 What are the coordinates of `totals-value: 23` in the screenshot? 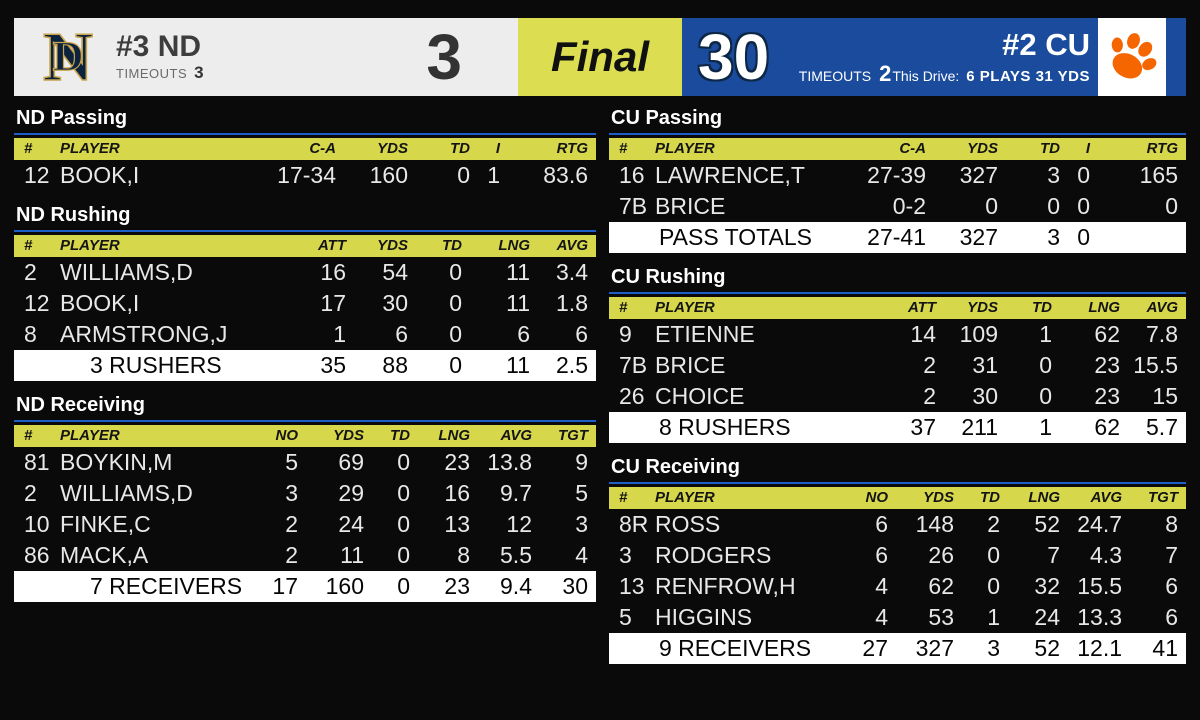 It's located at (448, 586).